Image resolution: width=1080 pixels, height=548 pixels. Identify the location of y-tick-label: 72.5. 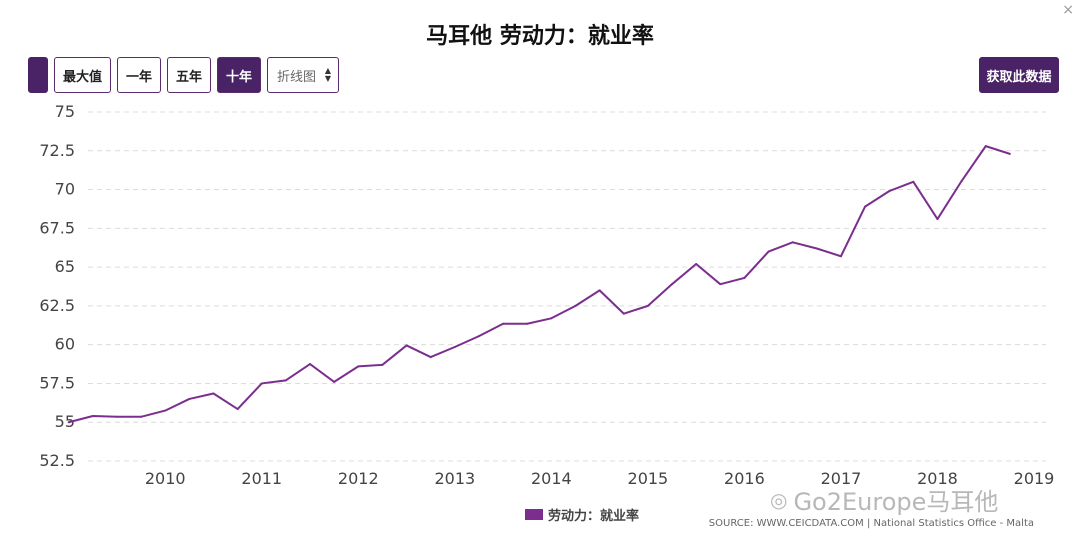
(57, 150).